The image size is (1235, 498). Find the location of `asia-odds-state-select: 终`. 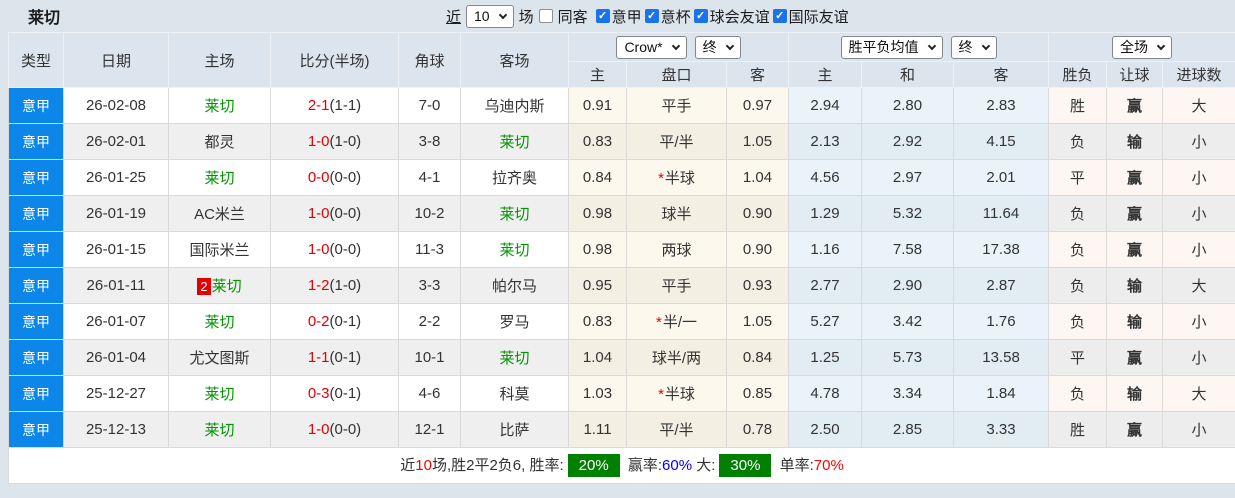

asia-odds-state-select: 终 is located at coordinates (717, 47).